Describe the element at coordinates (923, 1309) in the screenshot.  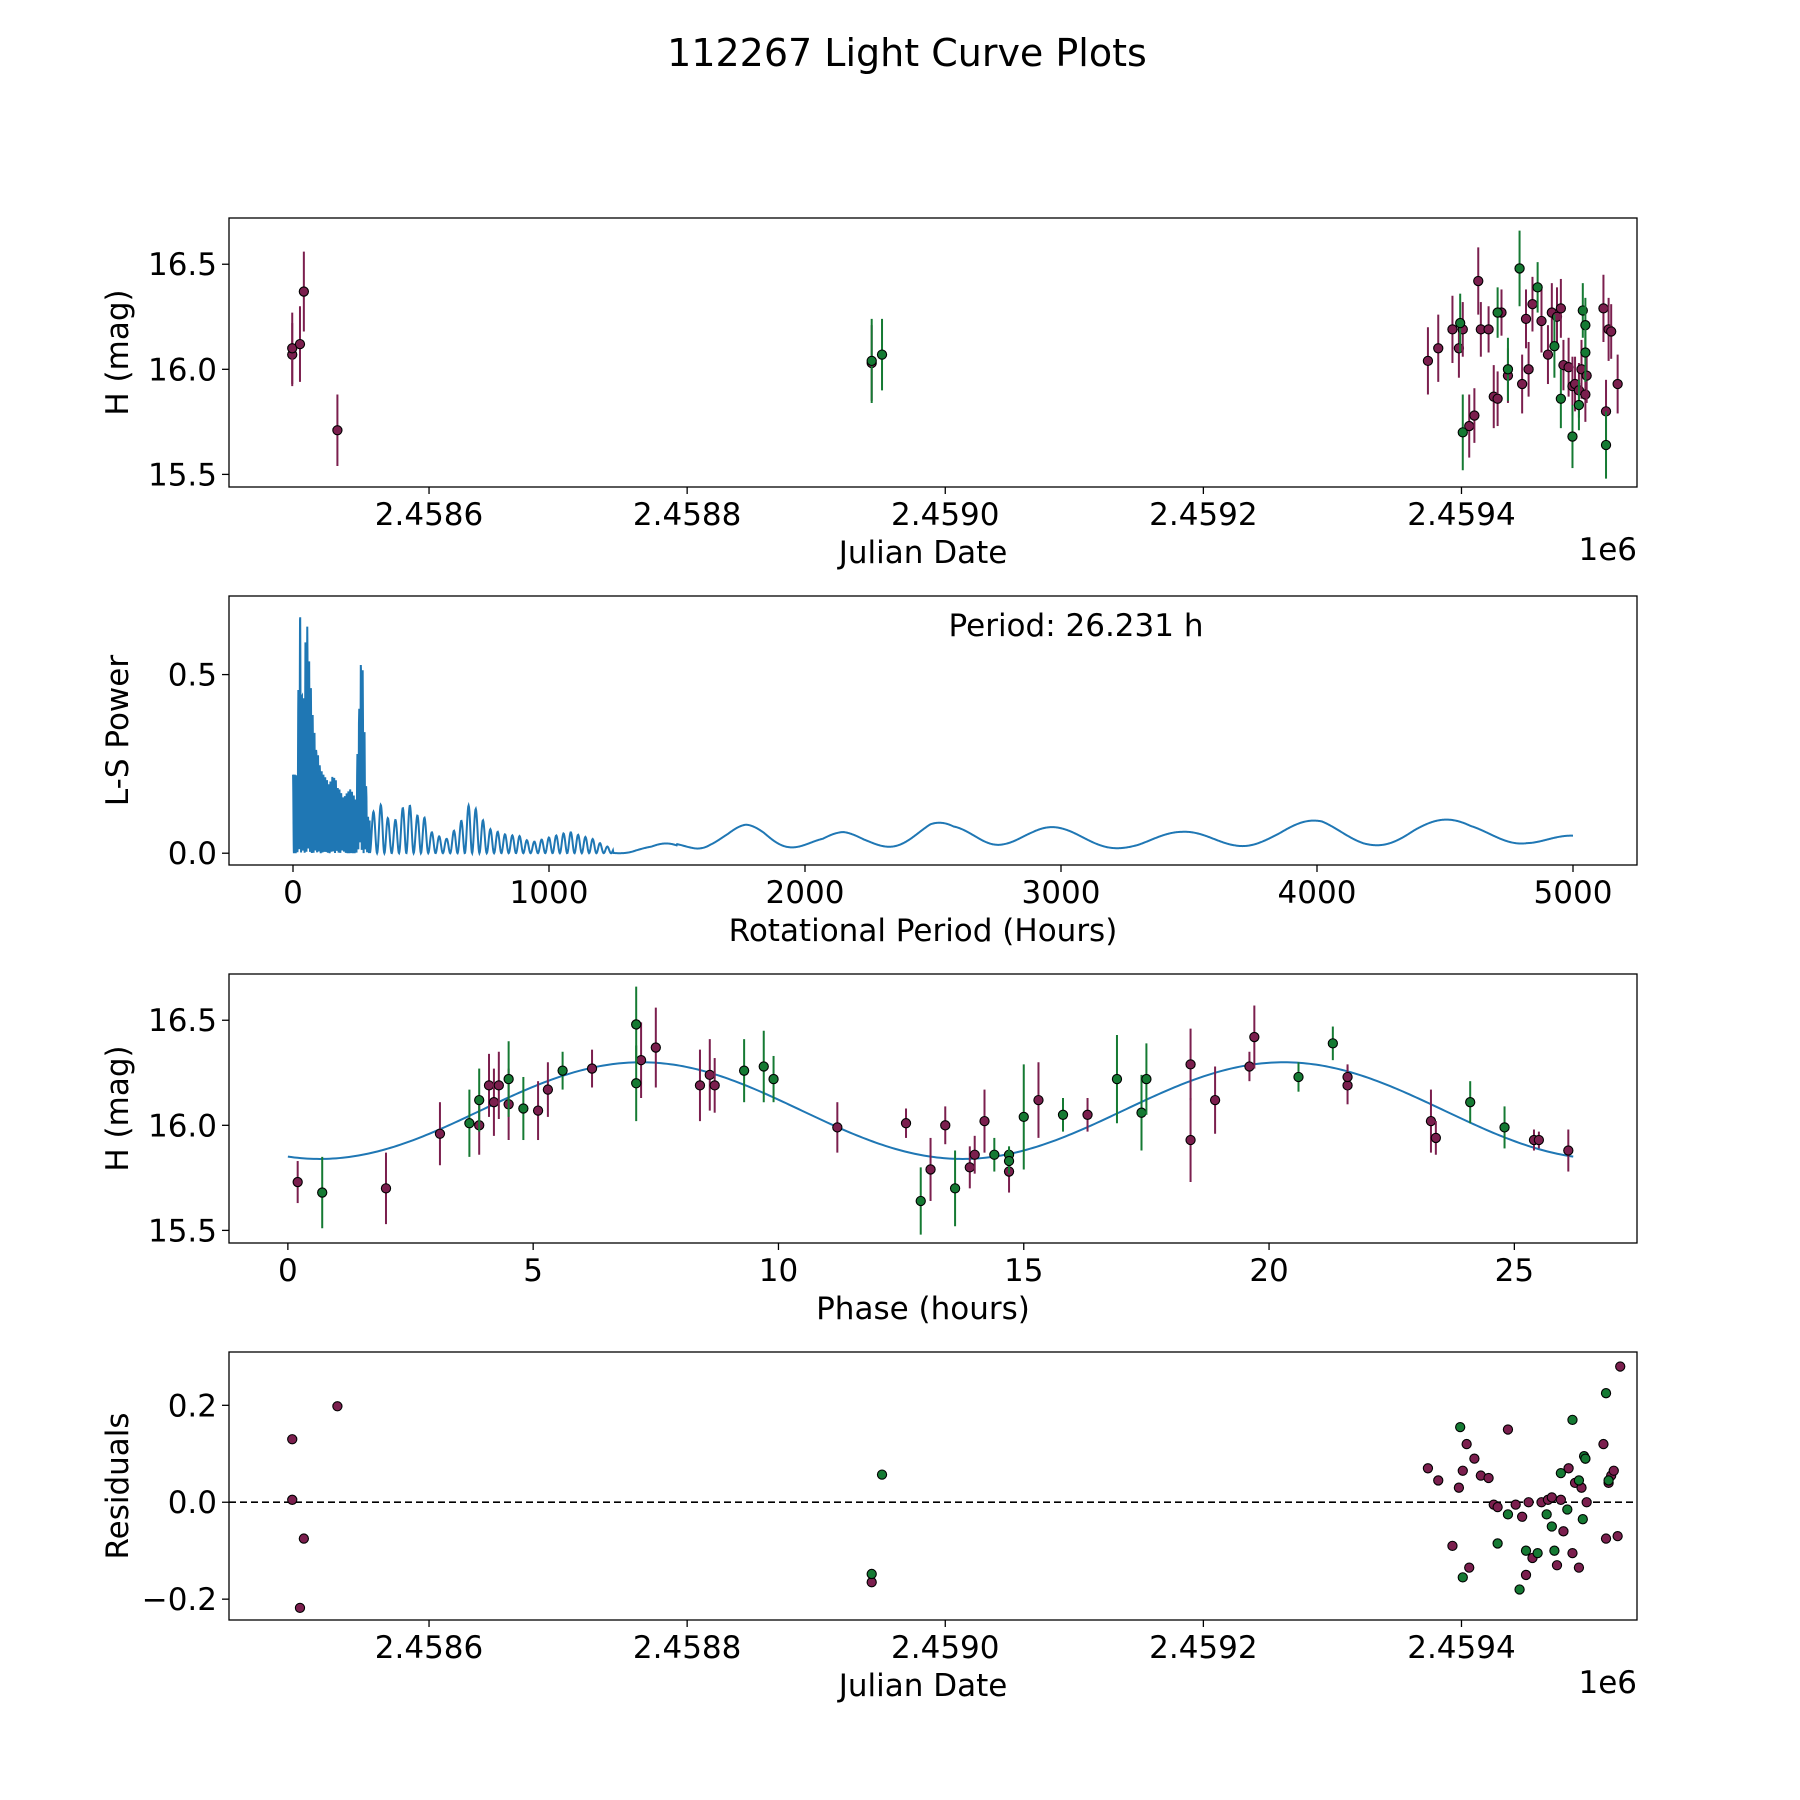
I see `x-axis-label: Phase (hours)` at that location.